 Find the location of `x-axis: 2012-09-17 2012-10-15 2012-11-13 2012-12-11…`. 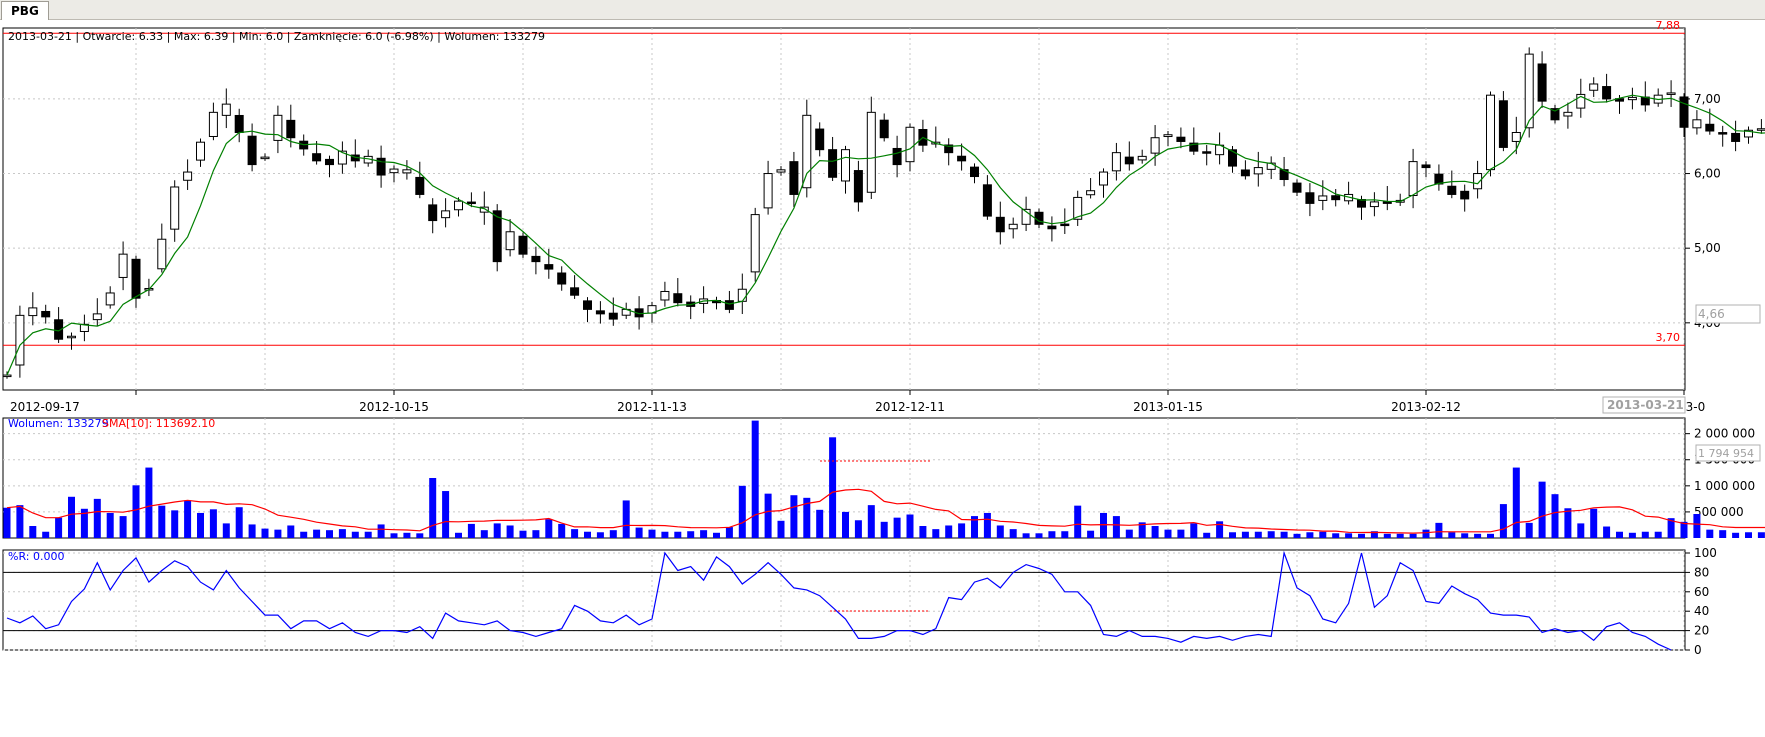

x-axis: 2012-09-17 2012-10-15 2012-11-13 2012-12-11… is located at coordinates (857, 402).